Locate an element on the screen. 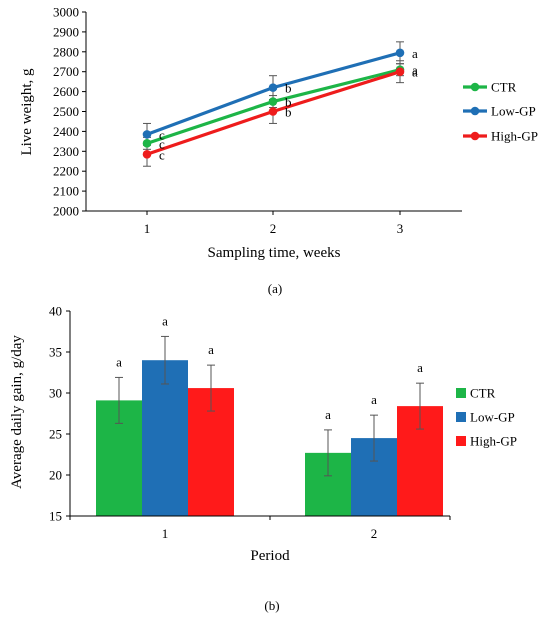 This screenshot has width=550, height=620. y-tick-label-b: 40 is located at coordinates (55, 311).